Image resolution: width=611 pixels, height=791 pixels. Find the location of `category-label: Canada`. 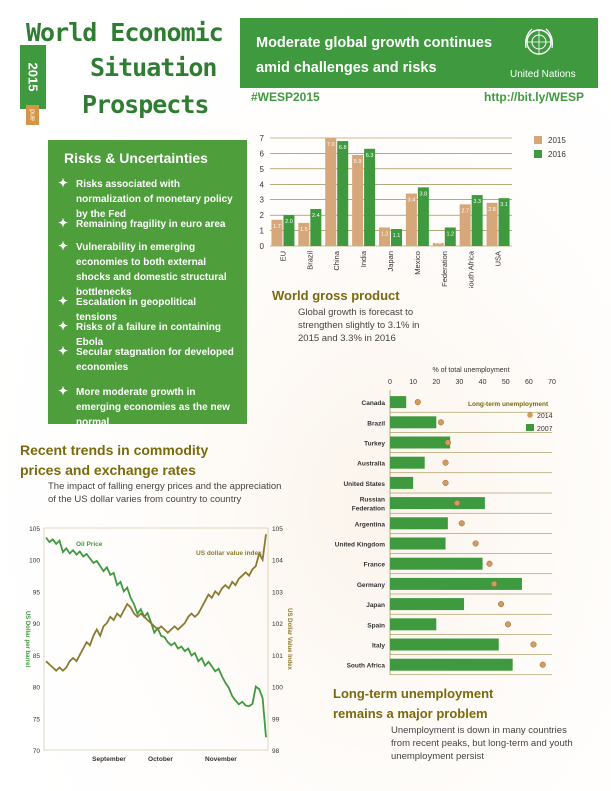

category-label: Canada is located at coordinates (374, 403).